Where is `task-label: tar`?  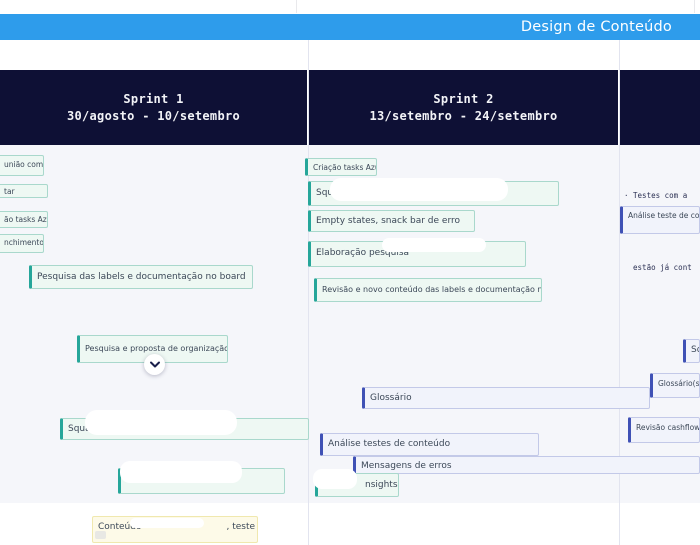
task-label: tar is located at coordinates (9, 191).